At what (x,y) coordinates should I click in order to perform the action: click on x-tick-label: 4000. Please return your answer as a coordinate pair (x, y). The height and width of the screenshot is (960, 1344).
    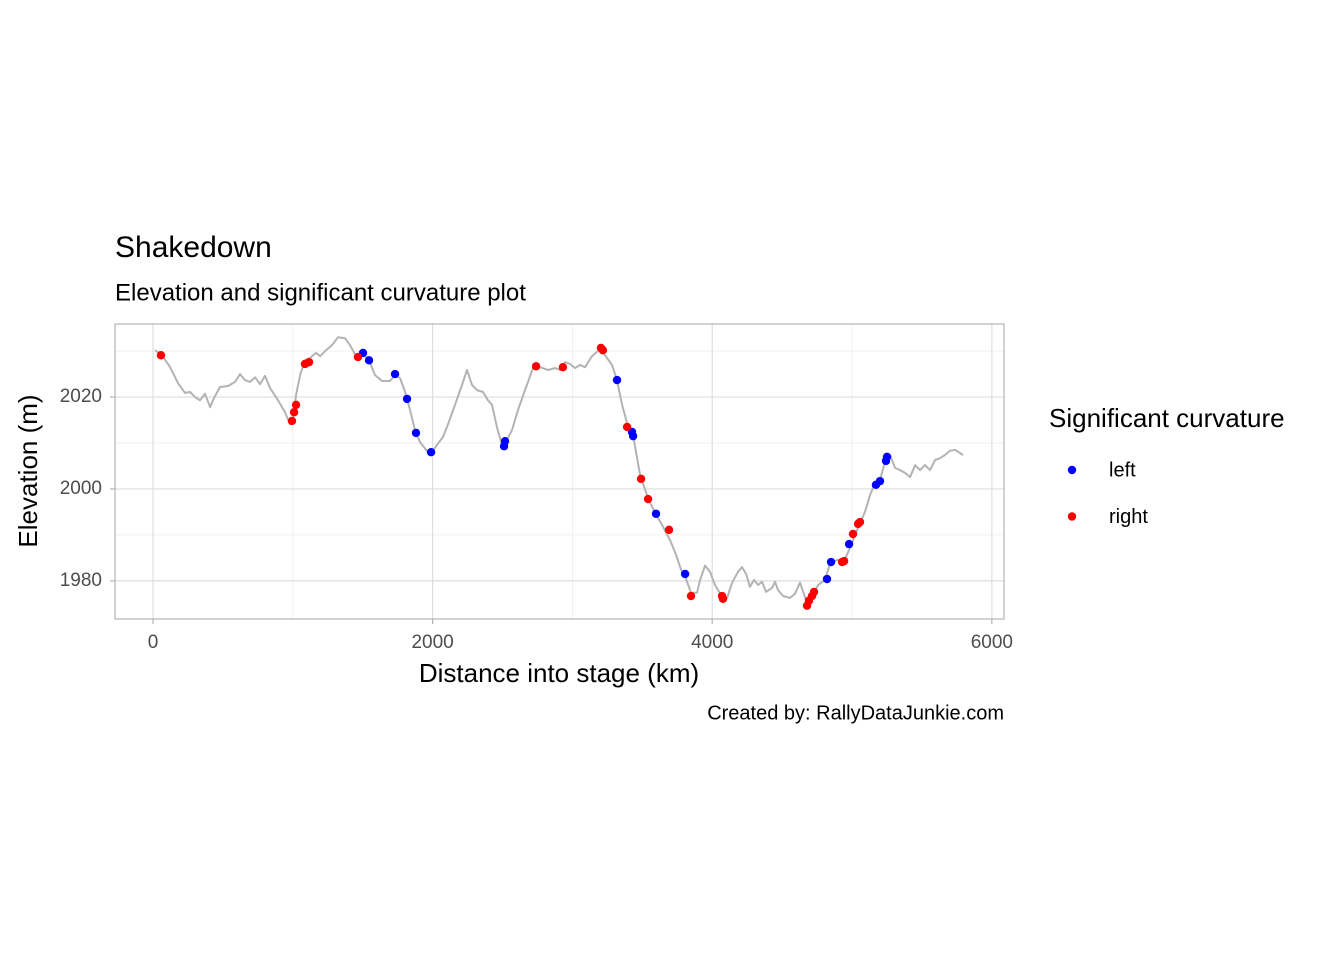
    Looking at the image, I should click on (712, 642).